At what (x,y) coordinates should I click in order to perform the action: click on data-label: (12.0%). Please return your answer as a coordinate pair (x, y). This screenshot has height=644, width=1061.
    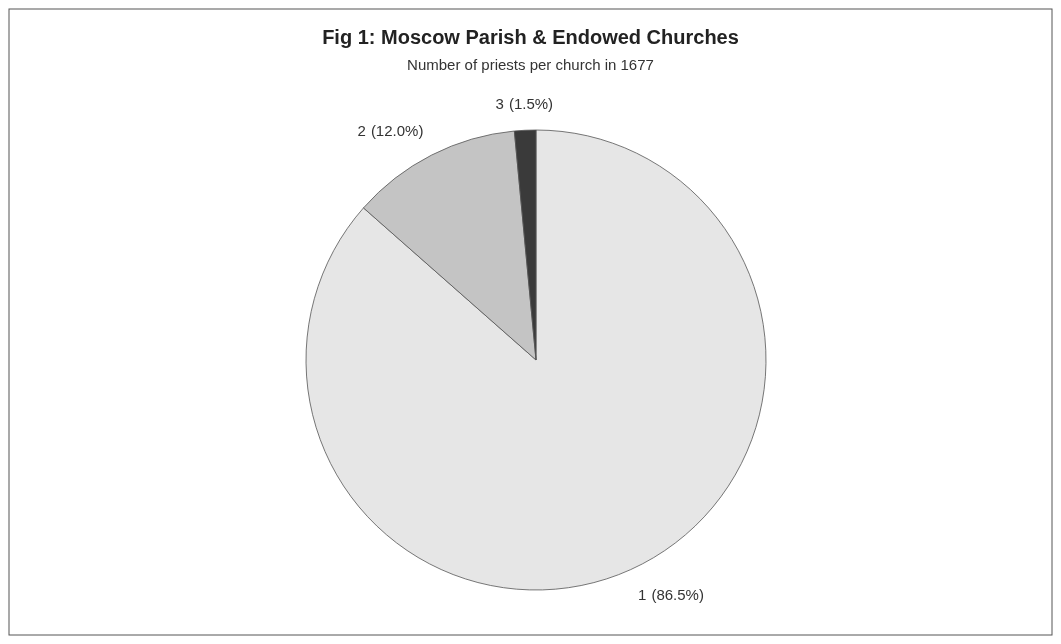
    Looking at the image, I should click on (397, 131).